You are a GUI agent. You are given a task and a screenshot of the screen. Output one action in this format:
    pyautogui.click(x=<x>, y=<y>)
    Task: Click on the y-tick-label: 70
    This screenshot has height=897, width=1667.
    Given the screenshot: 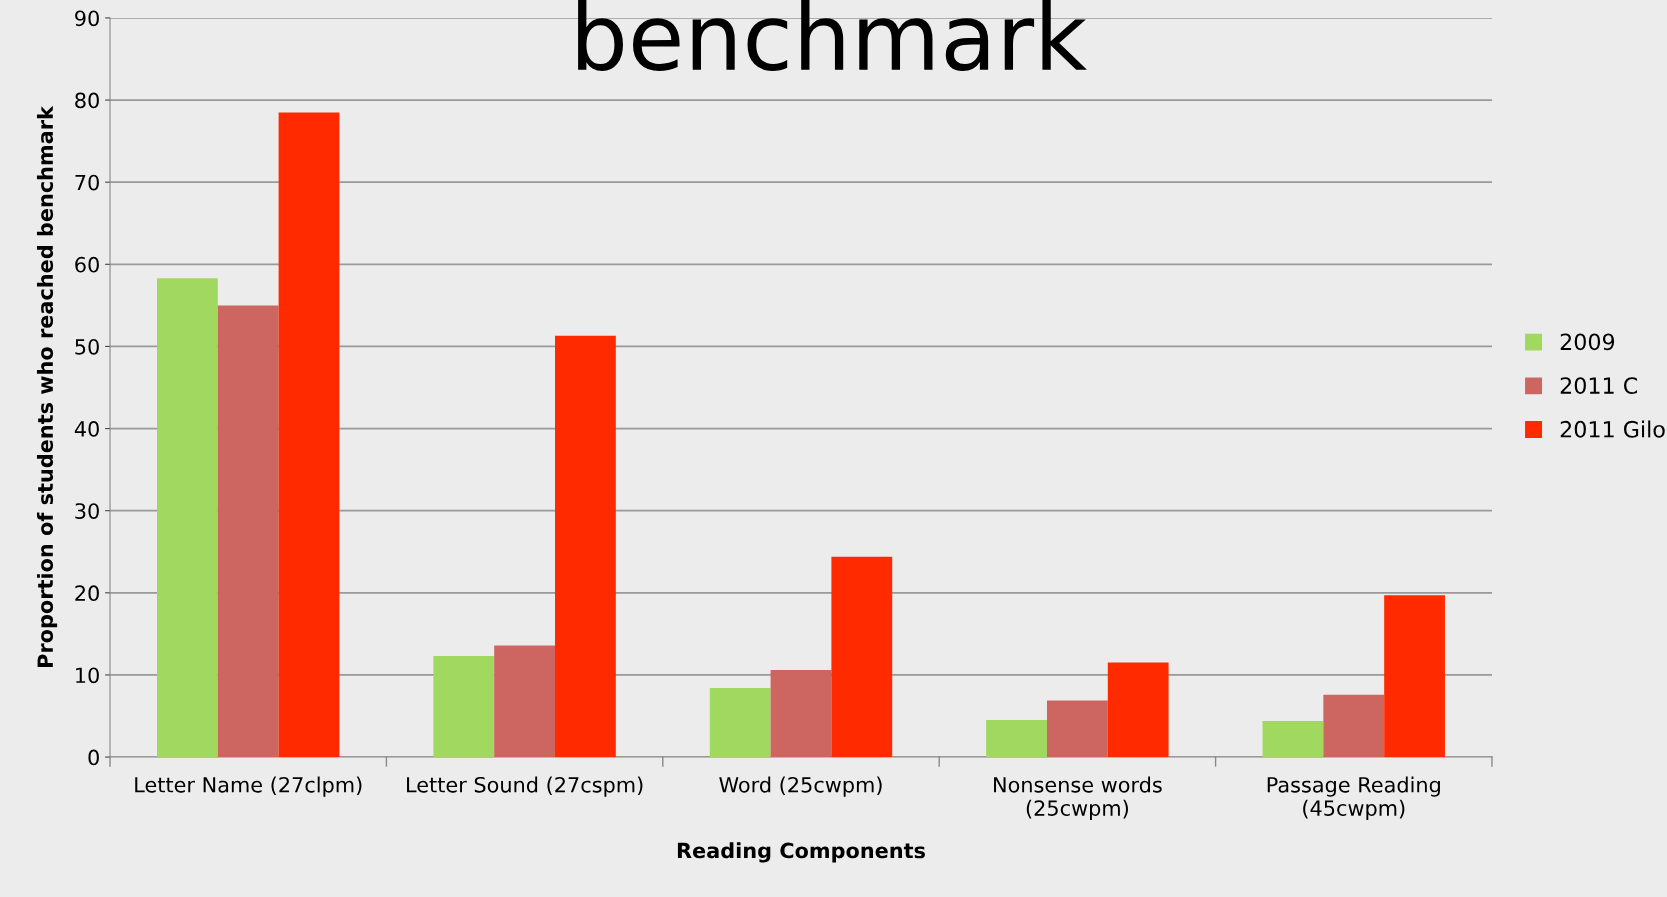 What is the action you would take?
    pyautogui.click(x=87, y=182)
    